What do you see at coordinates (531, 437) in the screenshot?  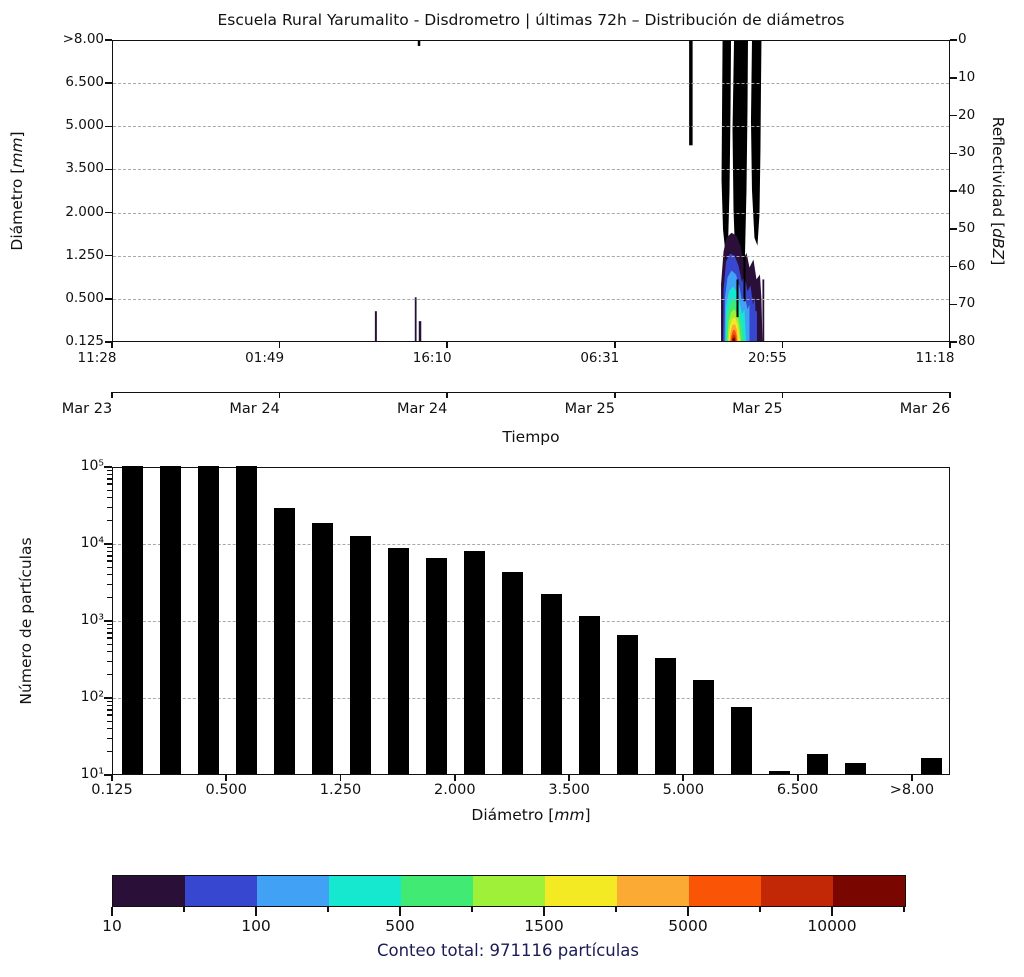 I see `time-axis-label: Tiempo` at bounding box center [531, 437].